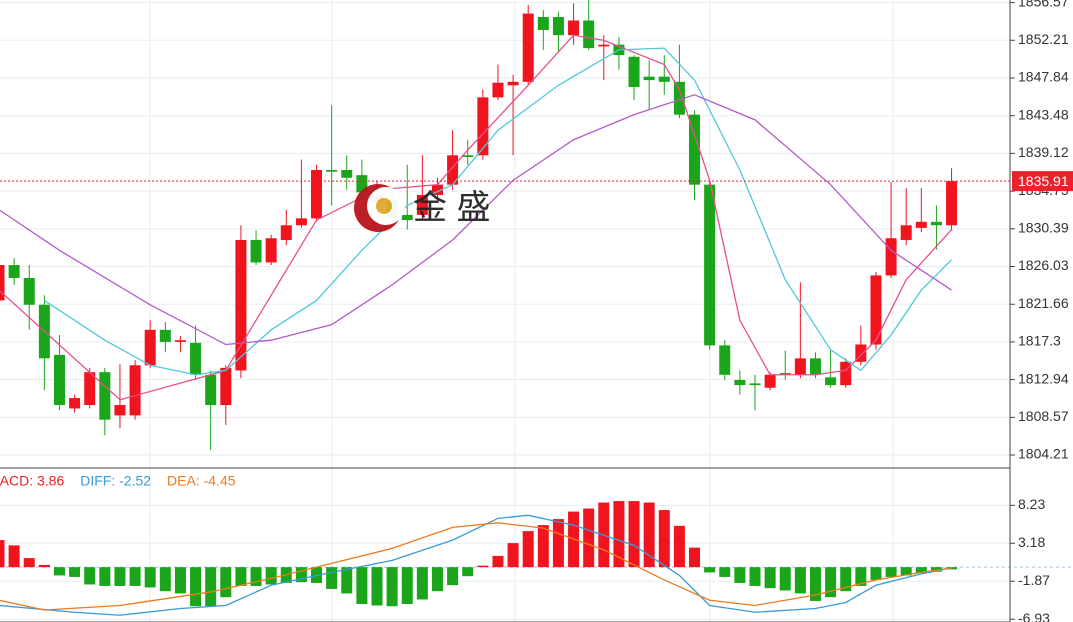 This screenshot has width=1073, height=622. I want to click on legend-label: MACD: 3.86, so click(32, 481).